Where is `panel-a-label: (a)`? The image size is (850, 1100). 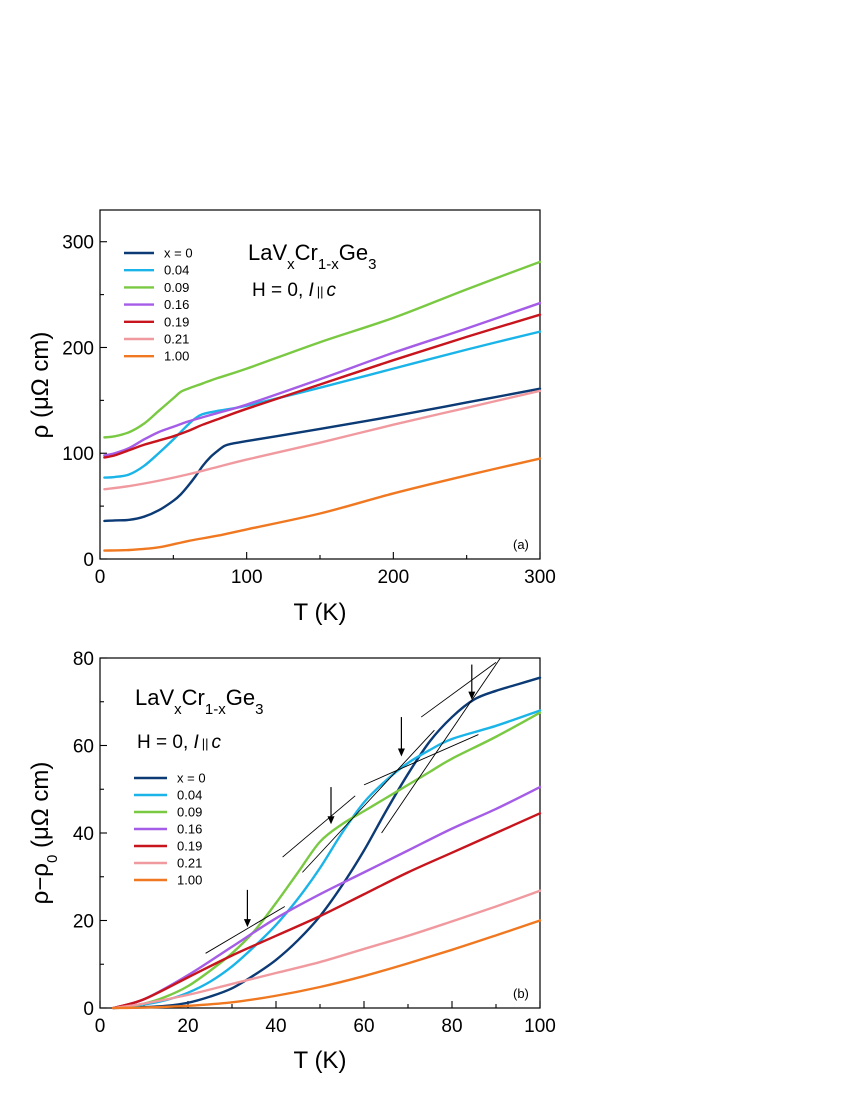 panel-a-label: (a) is located at coordinates (521, 544).